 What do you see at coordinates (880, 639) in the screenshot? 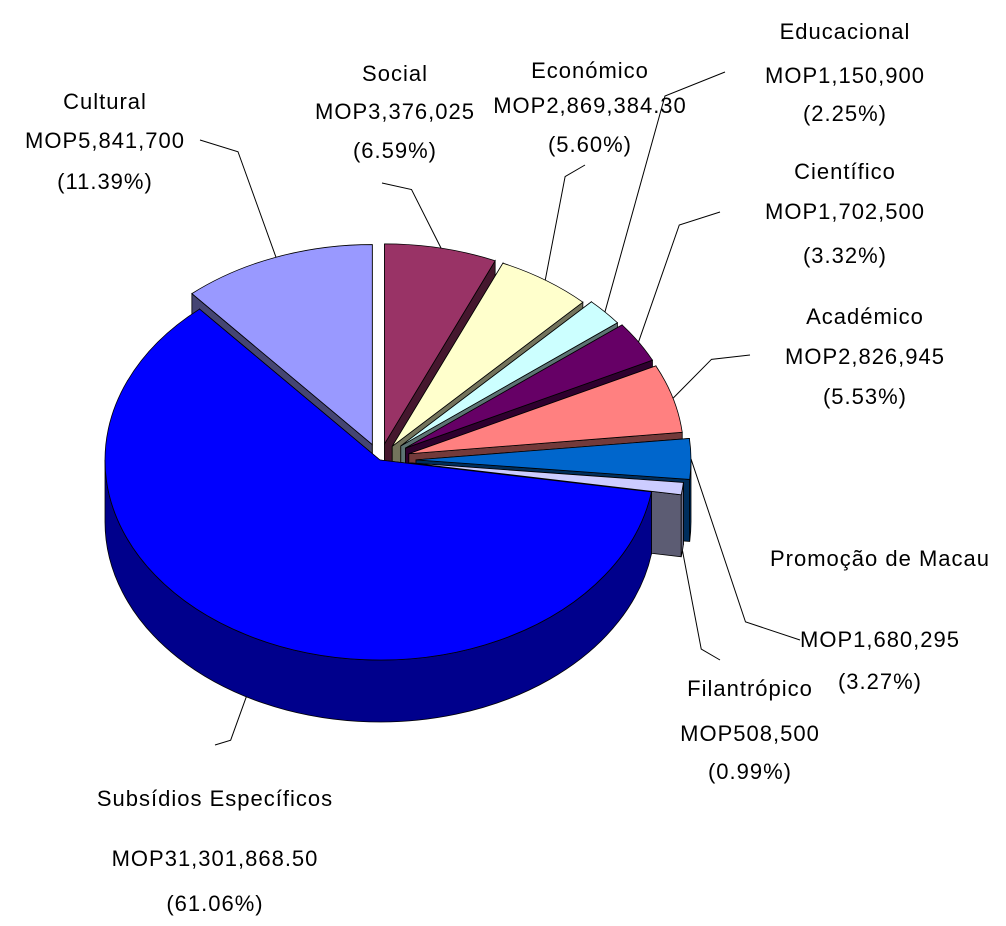
I see `amount-label: MOP1,680,295` at bounding box center [880, 639].